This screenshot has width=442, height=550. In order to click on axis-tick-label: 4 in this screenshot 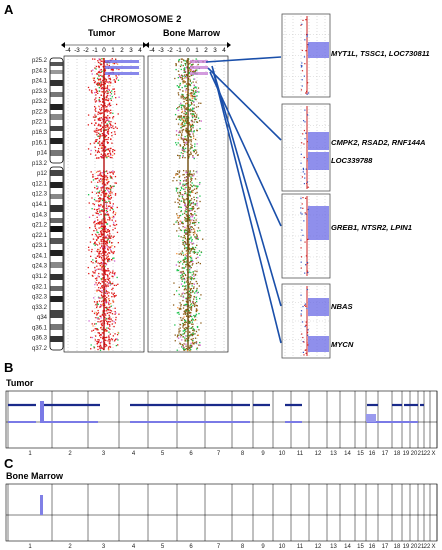, I will do `click(224, 50)`.